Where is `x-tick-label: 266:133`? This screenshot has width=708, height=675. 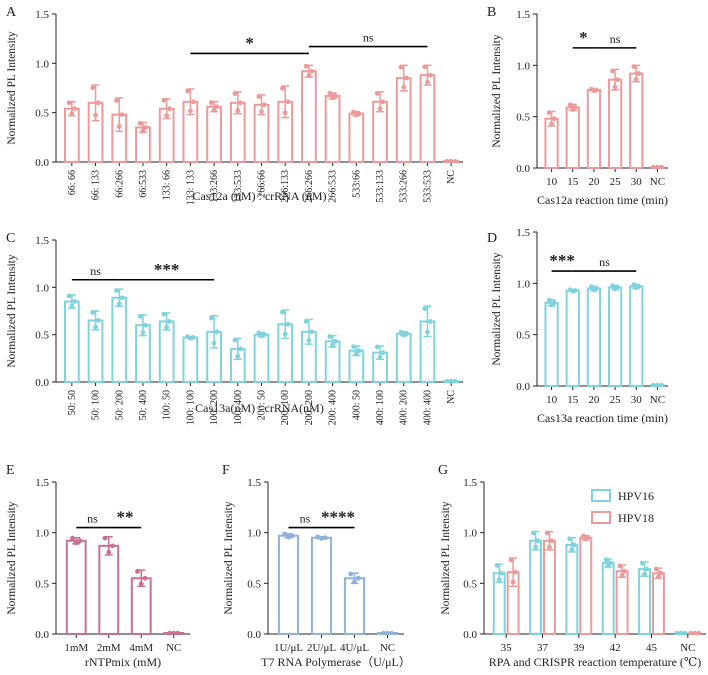
x-tick-label: 266:133 is located at coordinates (285, 186).